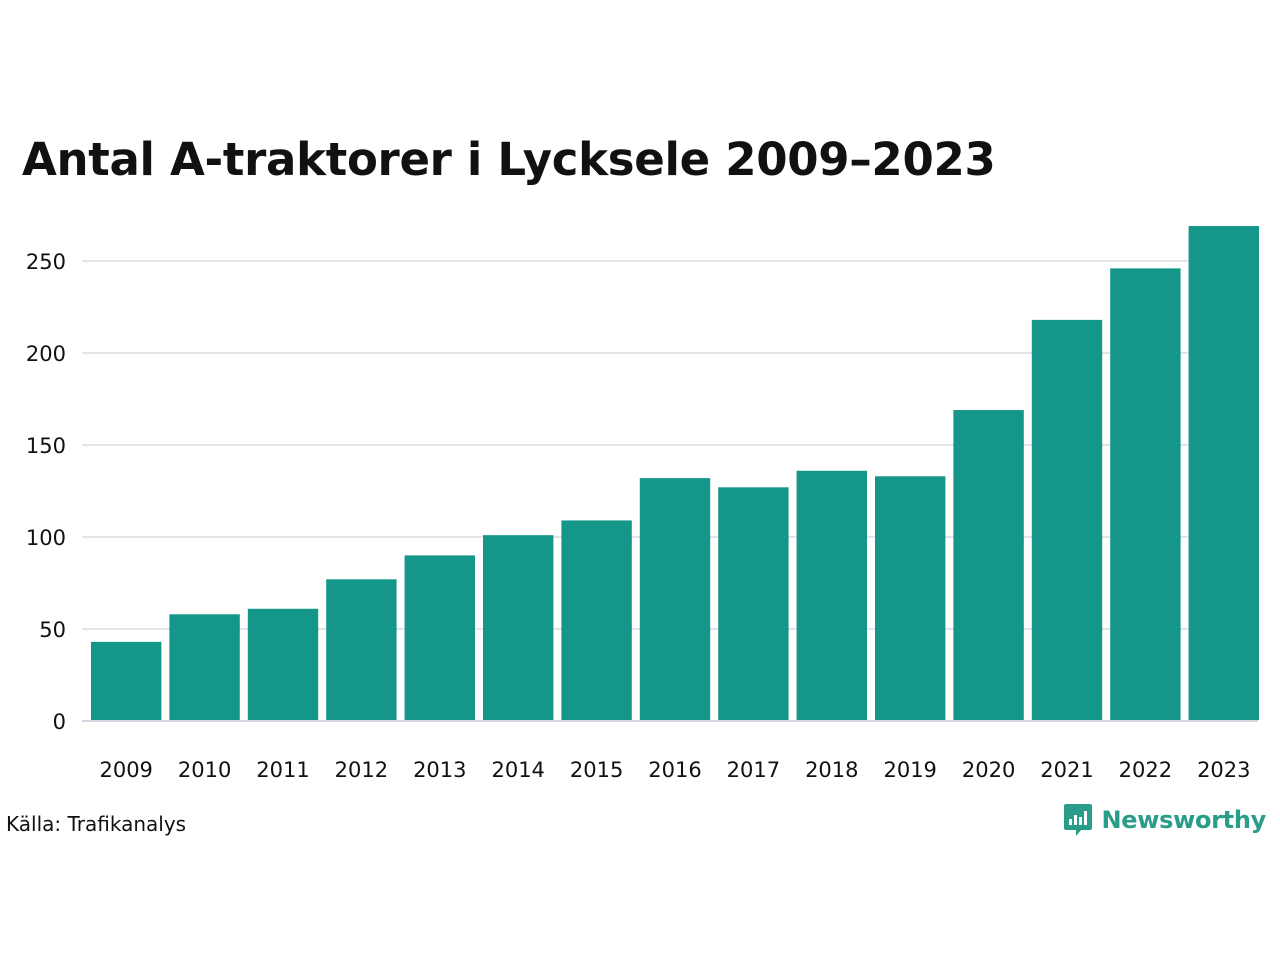 Image resolution: width=1280 pixels, height=960 pixels. I want to click on x-tick-label: 2009, so click(125, 770).